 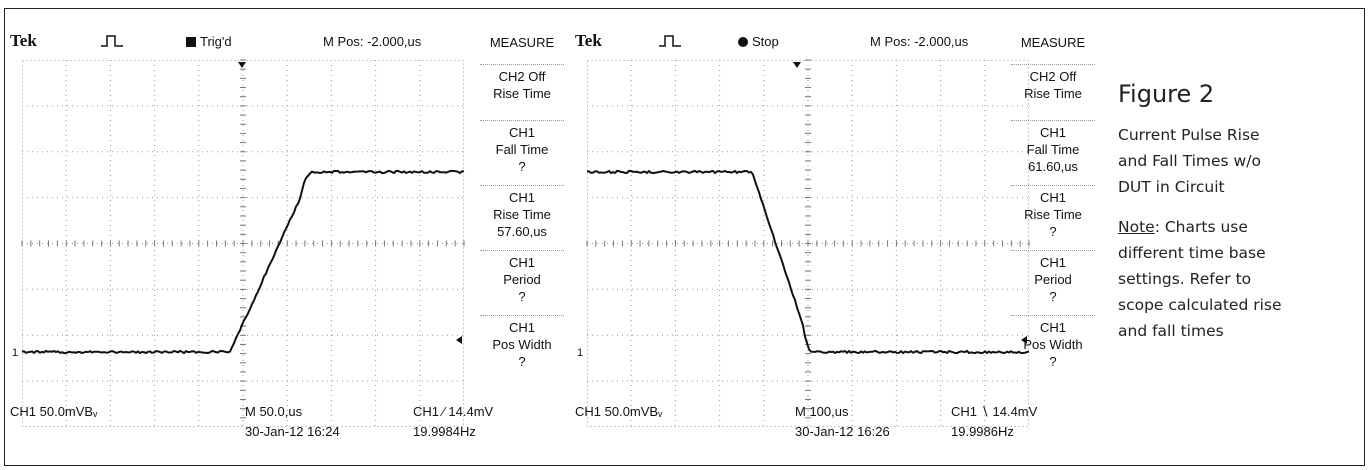 I want to click on datetime: 30-Jan-12 16:26, so click(x=842, y=431).